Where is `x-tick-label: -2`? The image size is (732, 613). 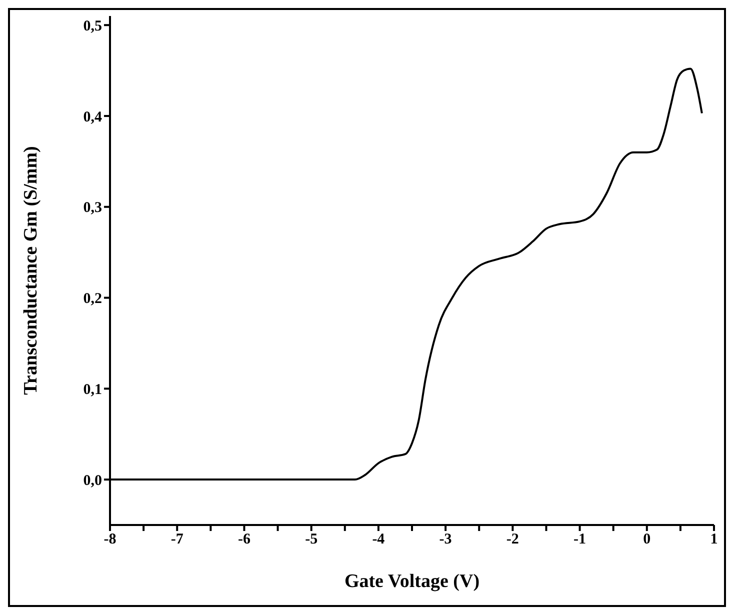 x-tick-label: -2 is located at coordinates (512, 540).